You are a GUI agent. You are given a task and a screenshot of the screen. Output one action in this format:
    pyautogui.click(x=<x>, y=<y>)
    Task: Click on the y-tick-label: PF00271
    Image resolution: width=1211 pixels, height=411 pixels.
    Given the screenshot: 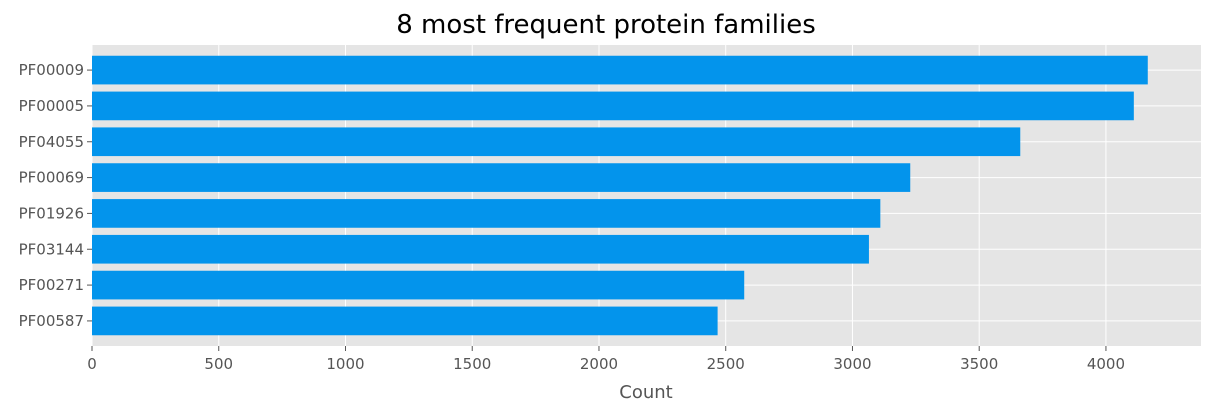 What is the action you would take?
    pyautogui.click(x=51, y=285)
    